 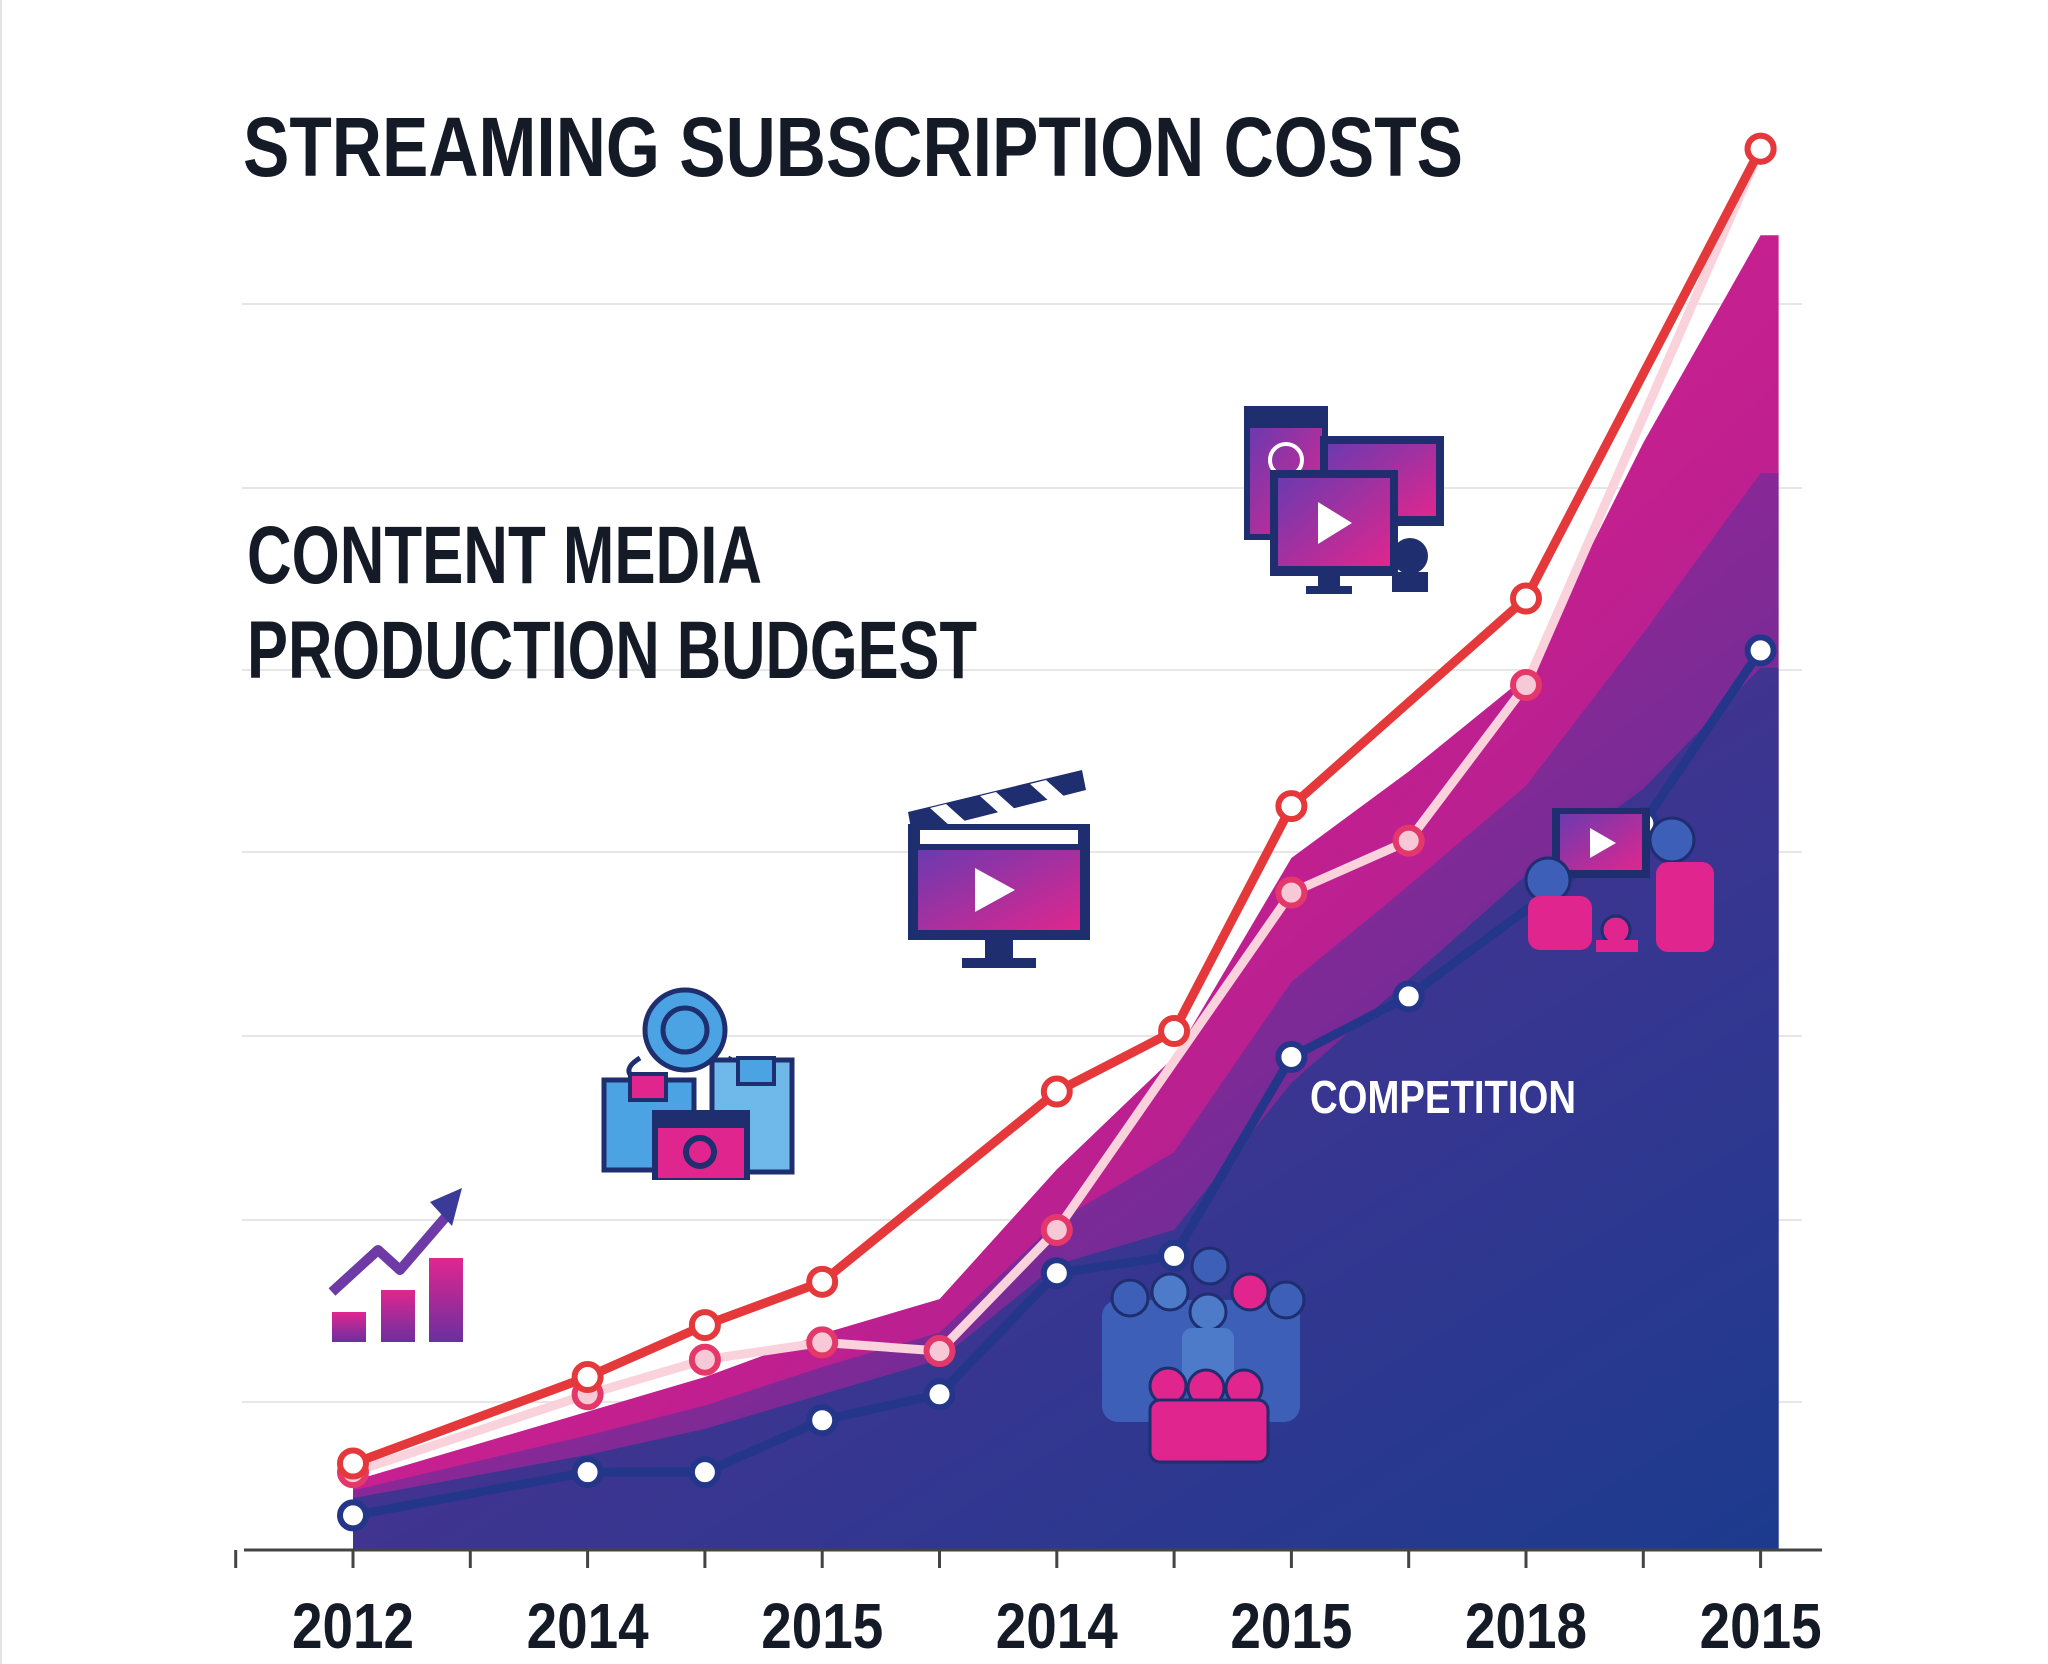 What do you see at coordinates (999, 869) in the screenshot?
I see `clapperboard-monitor-icon` at bounding box center [999, 869].